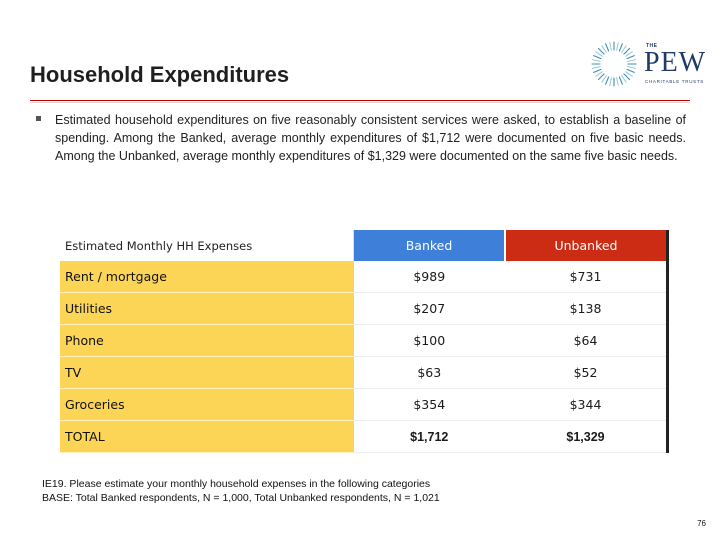  What do you see at coordinates (159, 245) in the screenshot?
I see `header-label: Estimated Monthly HH Expenses` at bounding box center [159, 245].